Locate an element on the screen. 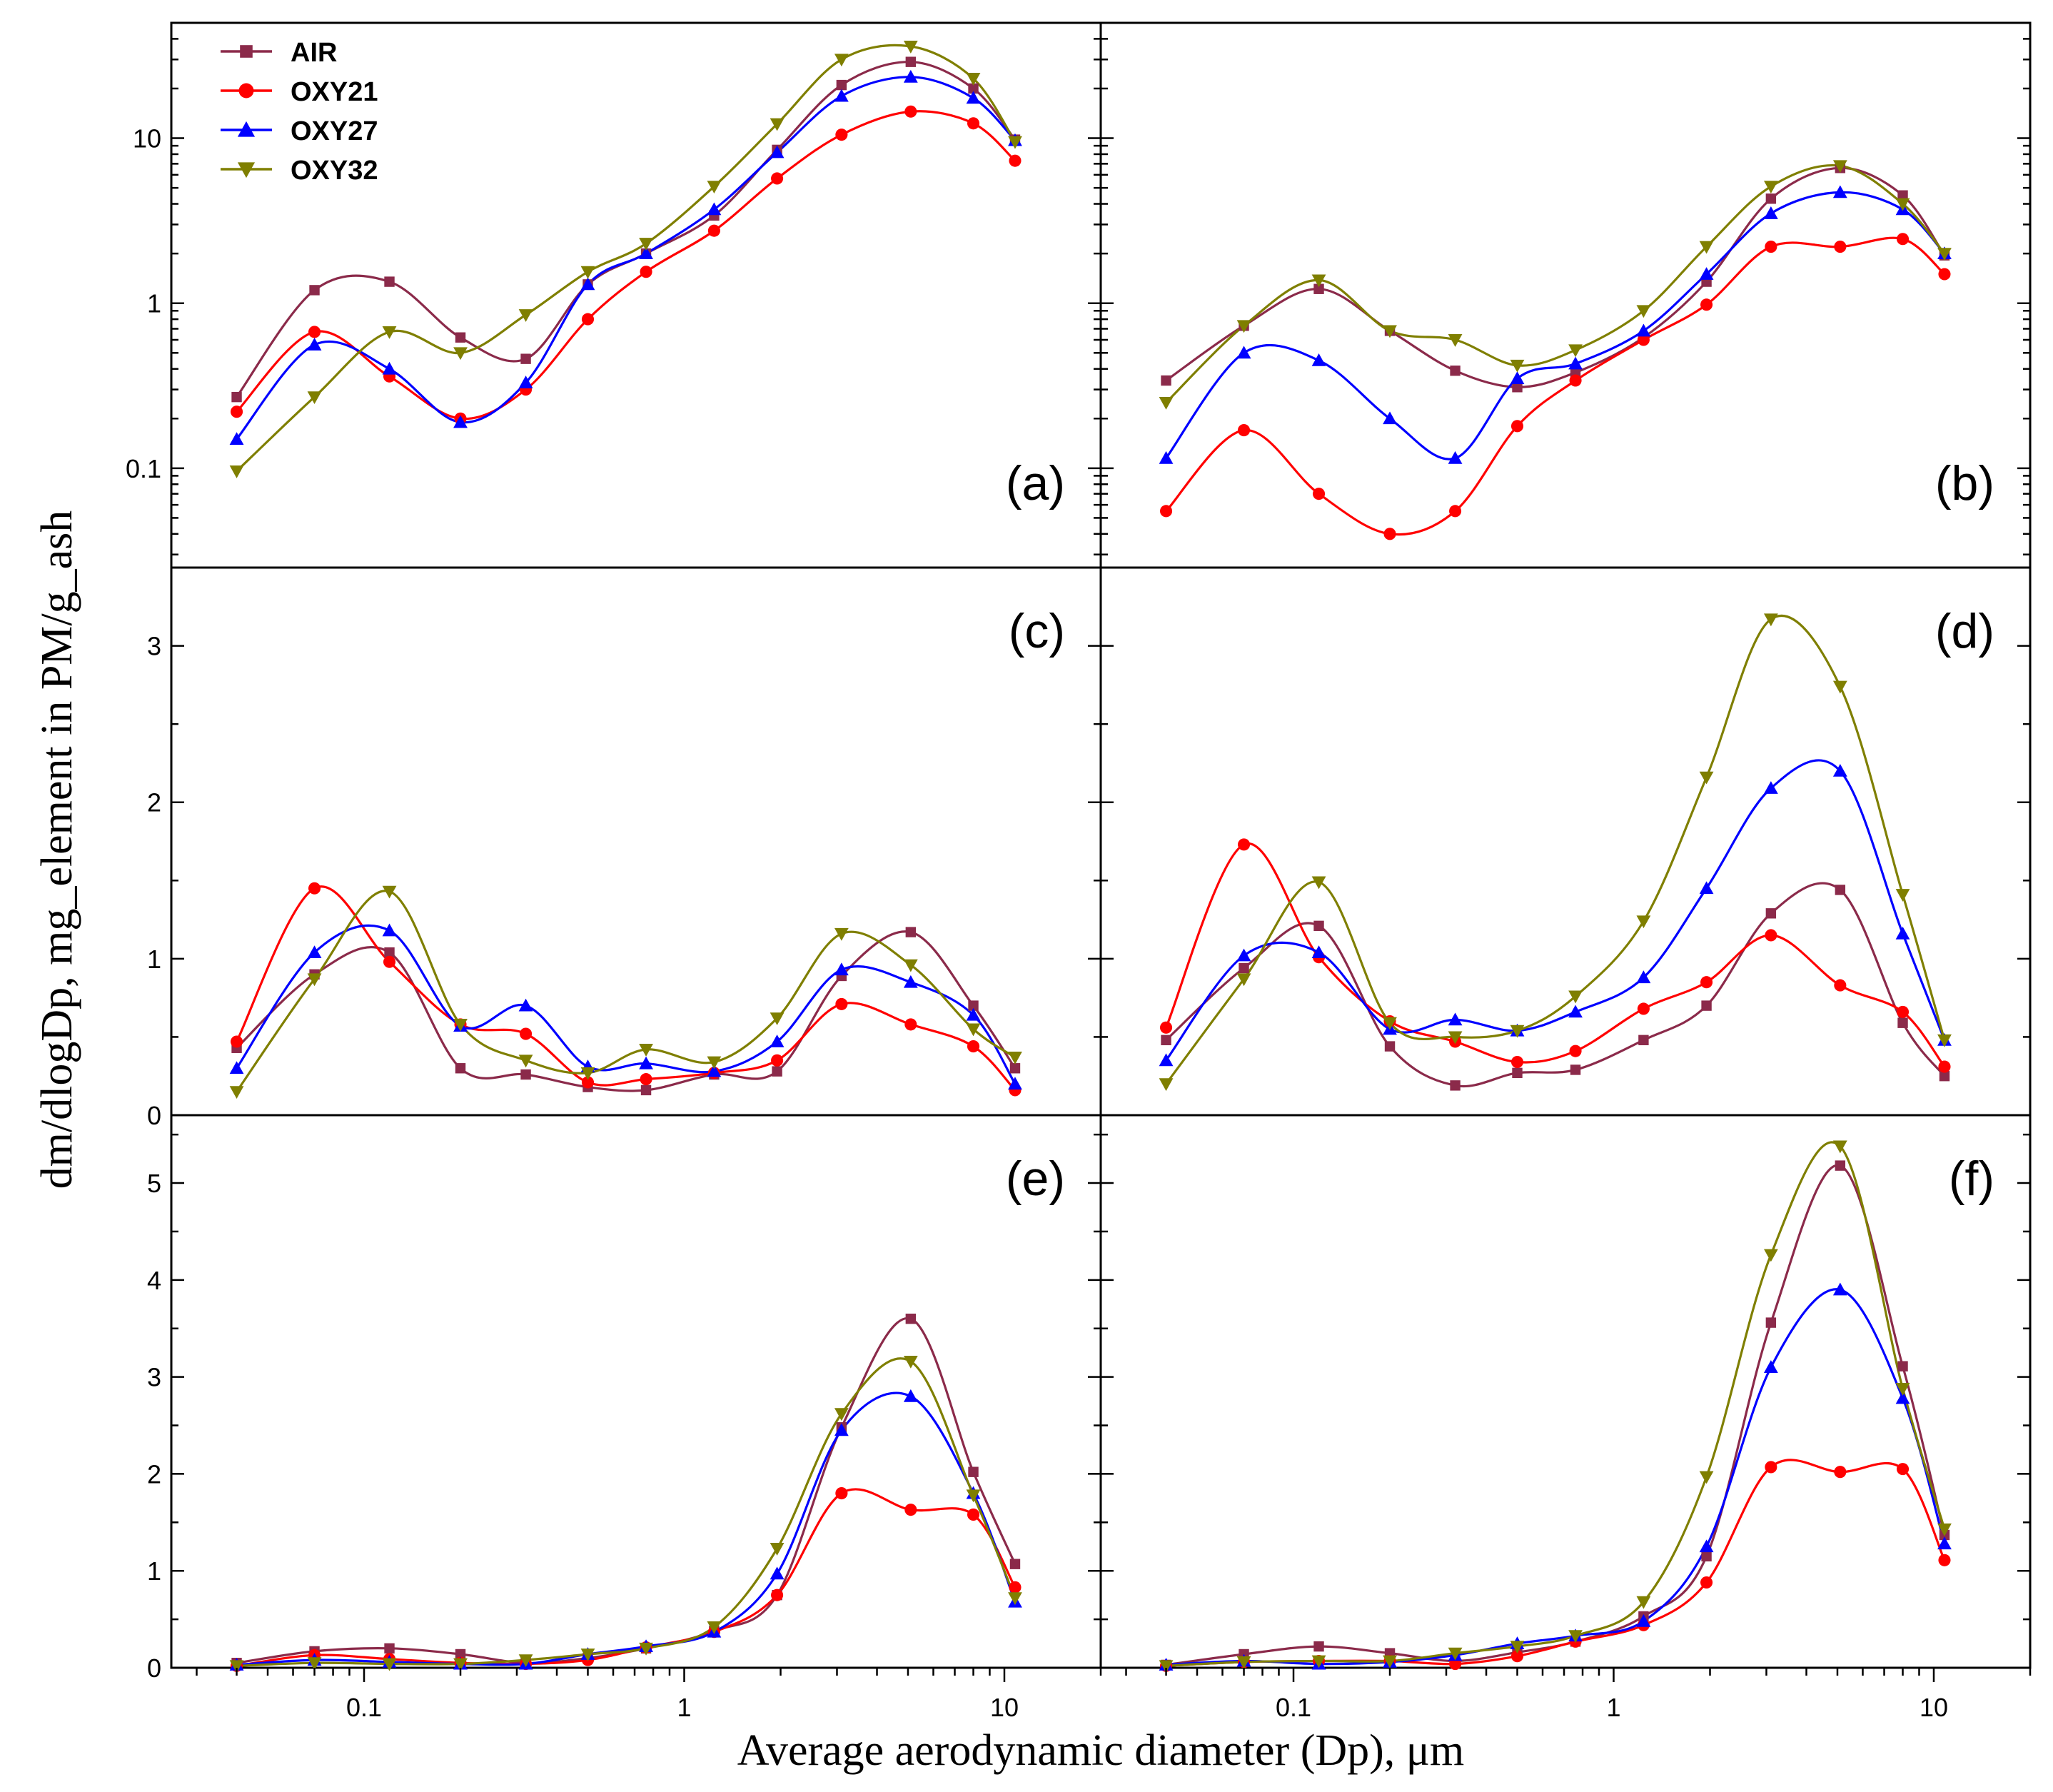  panel-c-series-oxy21-line is located at coordinates (626, 988).